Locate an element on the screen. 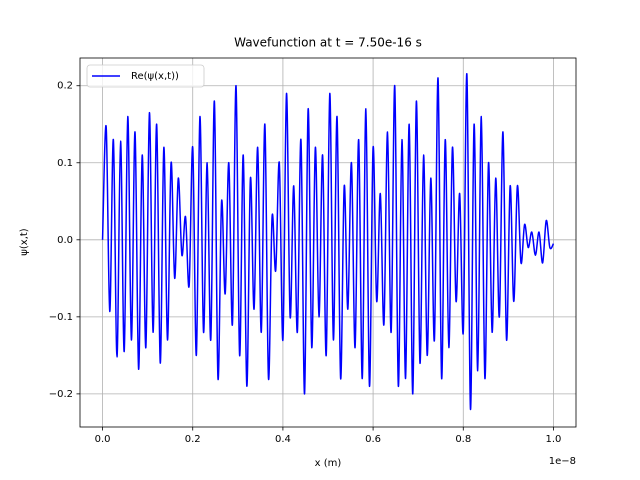 The image size is (640, 480). x-tick-label: 1.0 is located at coordinates (554, 439).